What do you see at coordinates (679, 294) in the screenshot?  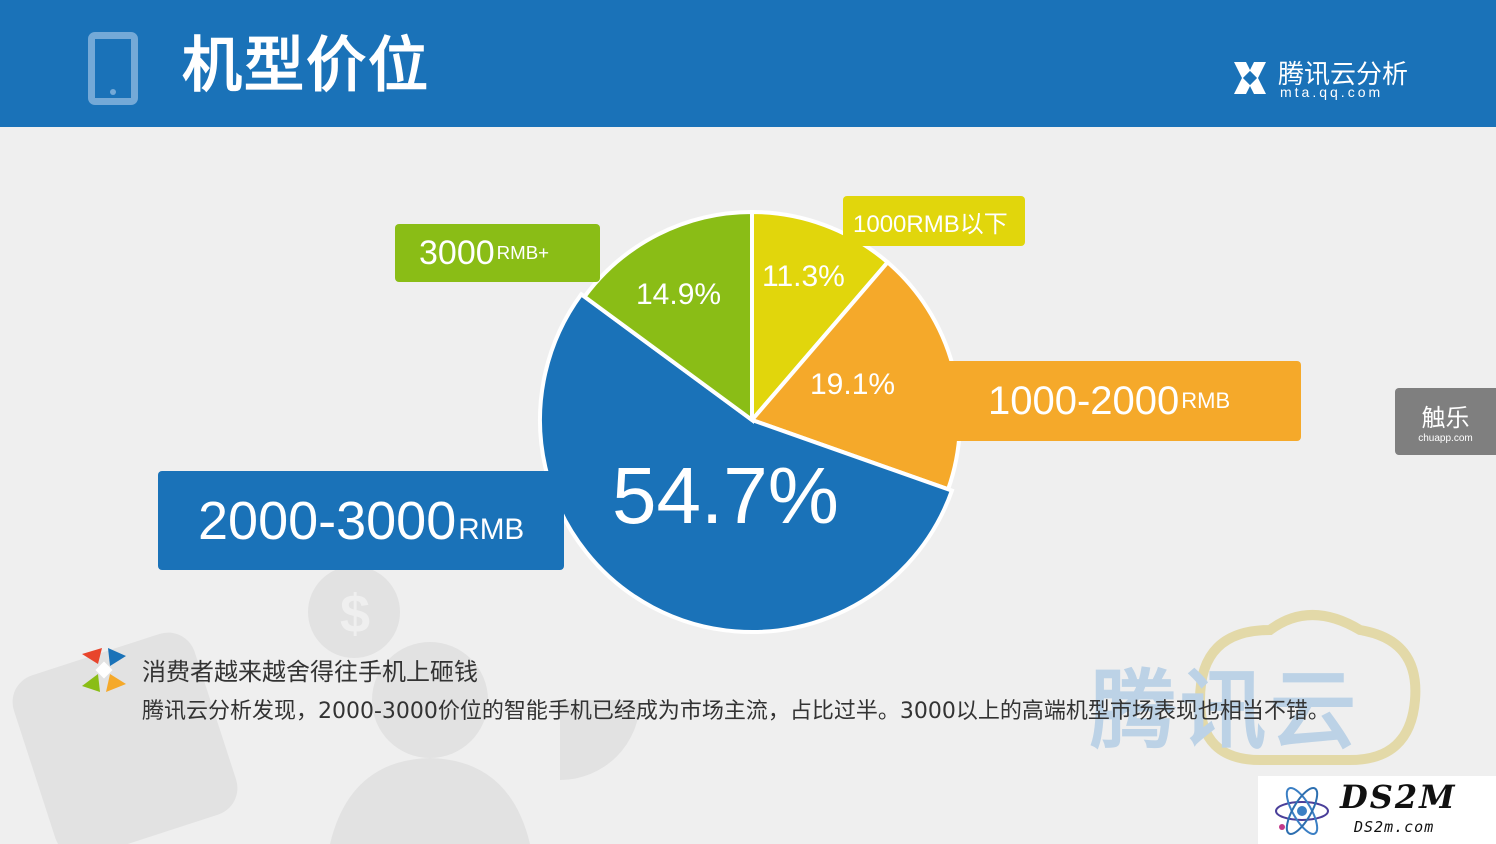 I see `data-label-3000-plus: 14.9%` at bounding box center [679, 294].